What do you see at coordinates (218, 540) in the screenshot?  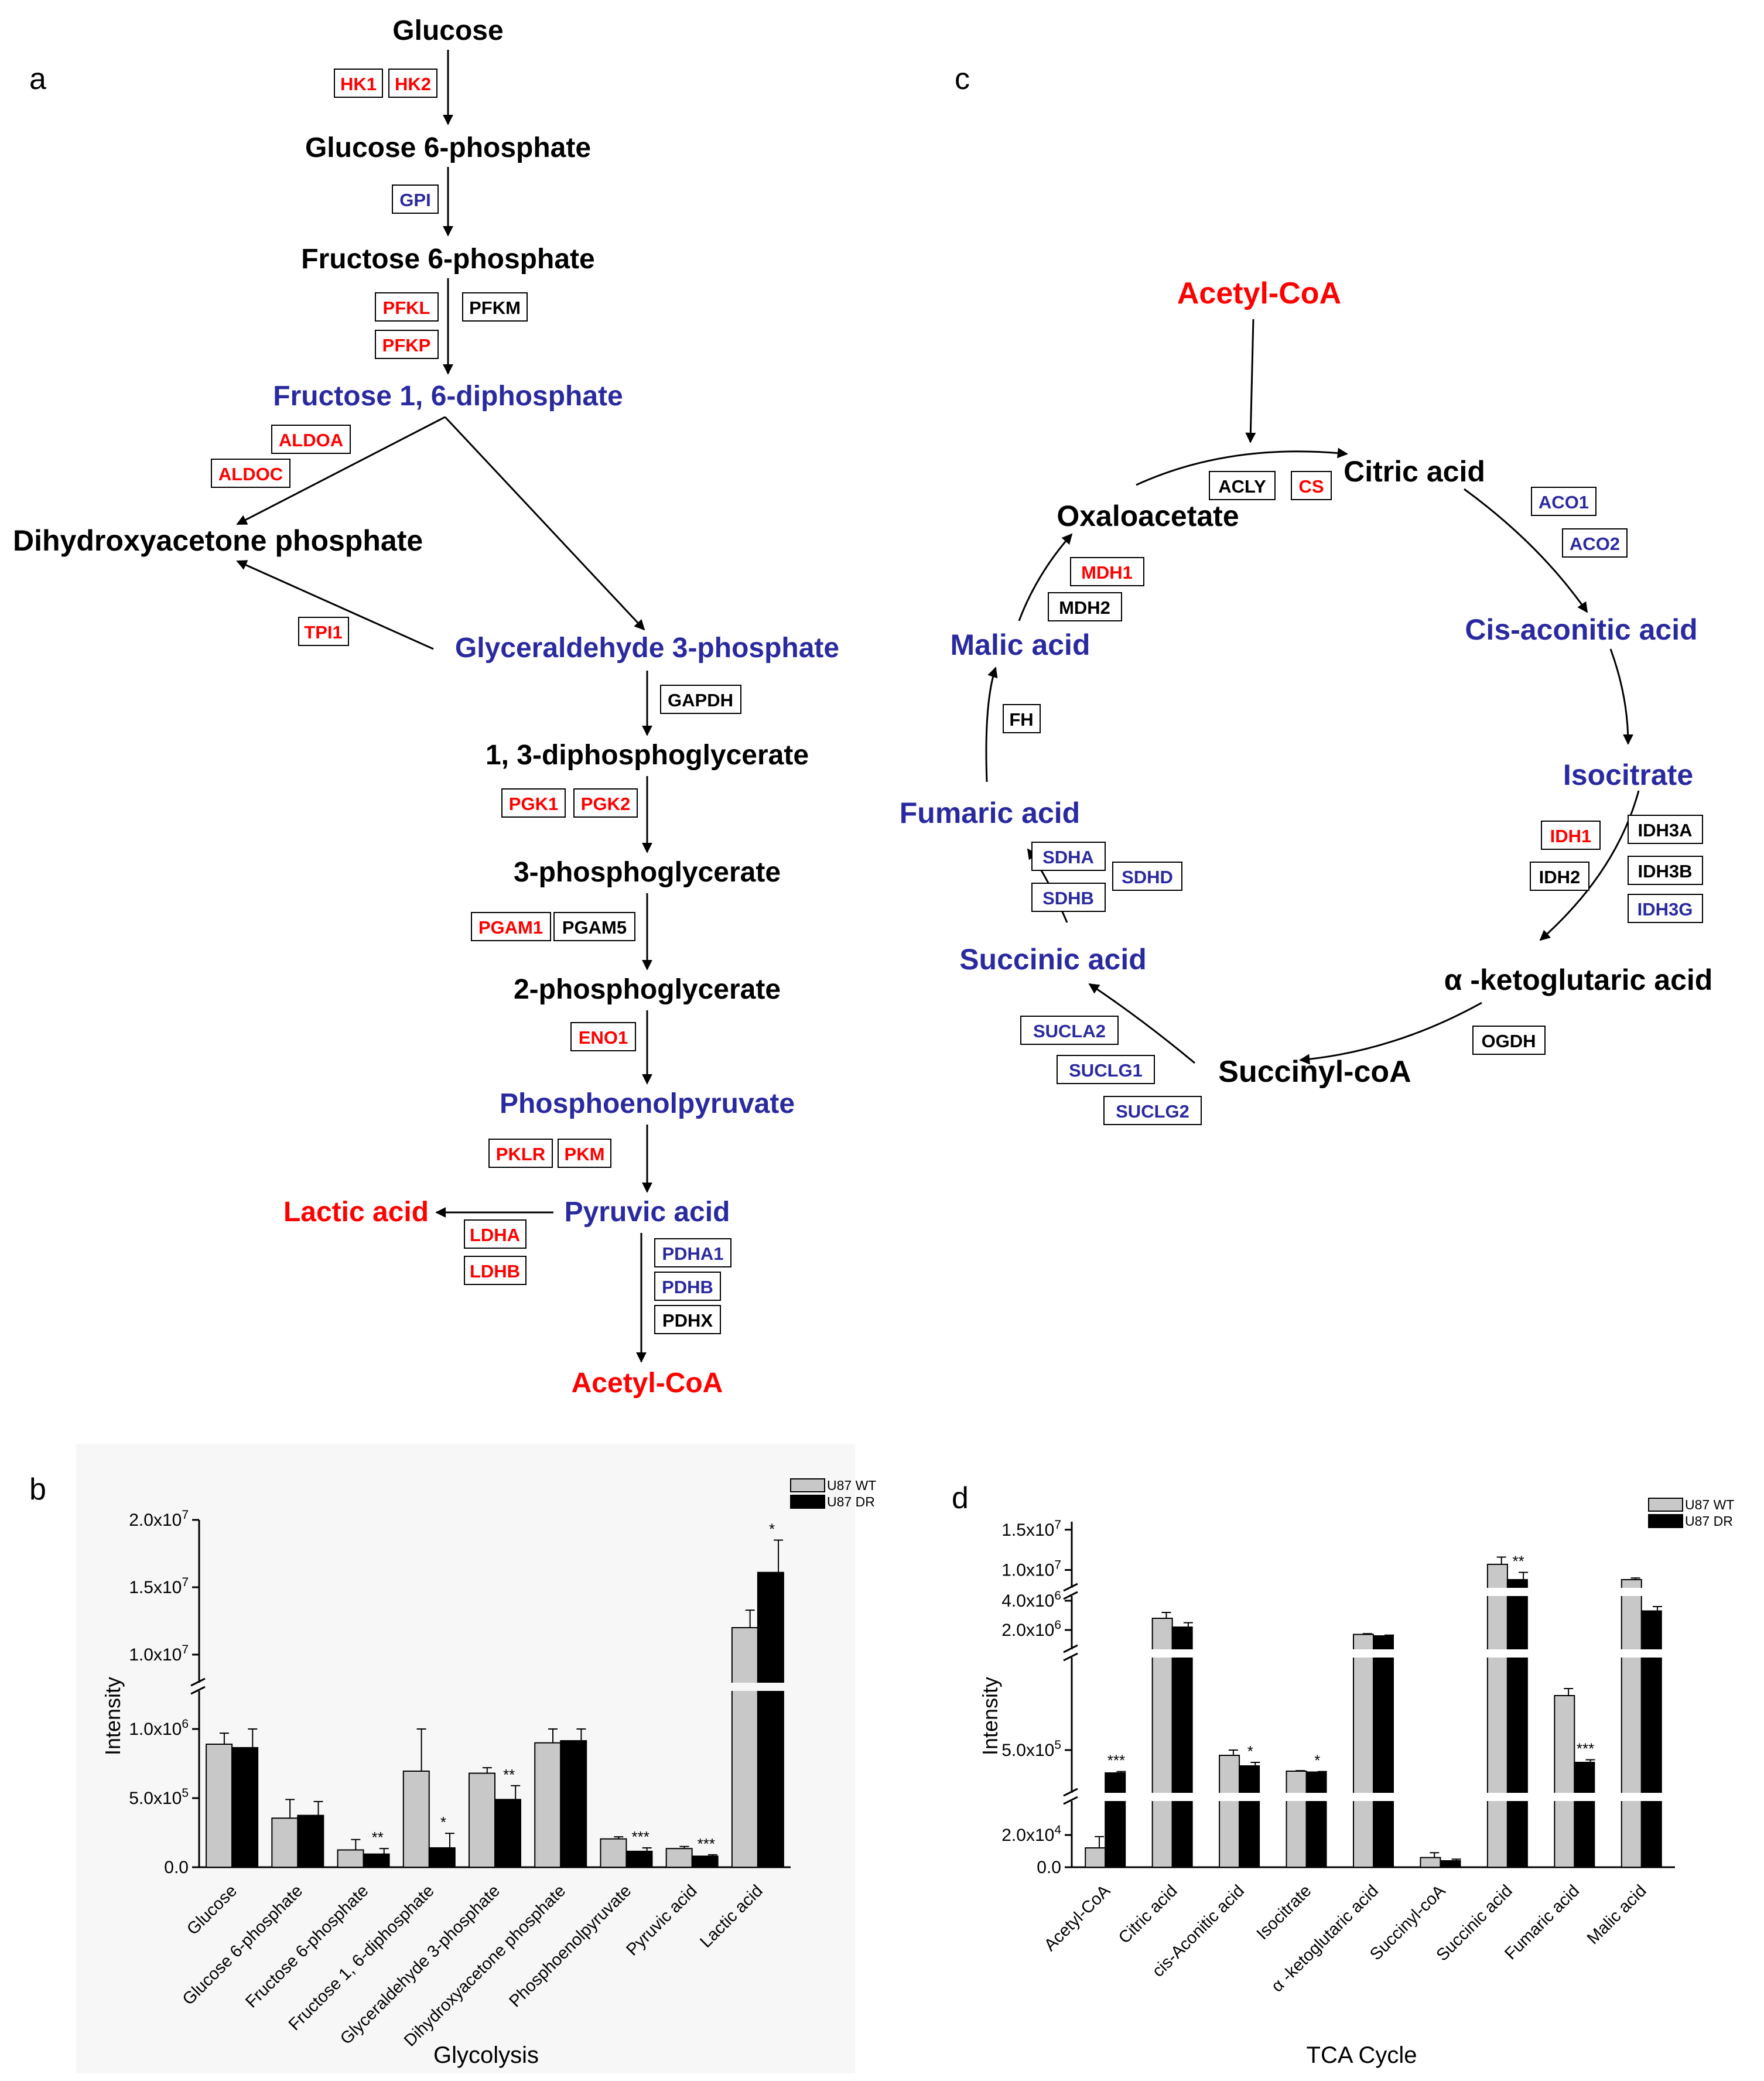 I see `metabolite-dihydroxyacetone-phosphate: Dihydroxyacetone phosphate` at bounding box center [218, 540].